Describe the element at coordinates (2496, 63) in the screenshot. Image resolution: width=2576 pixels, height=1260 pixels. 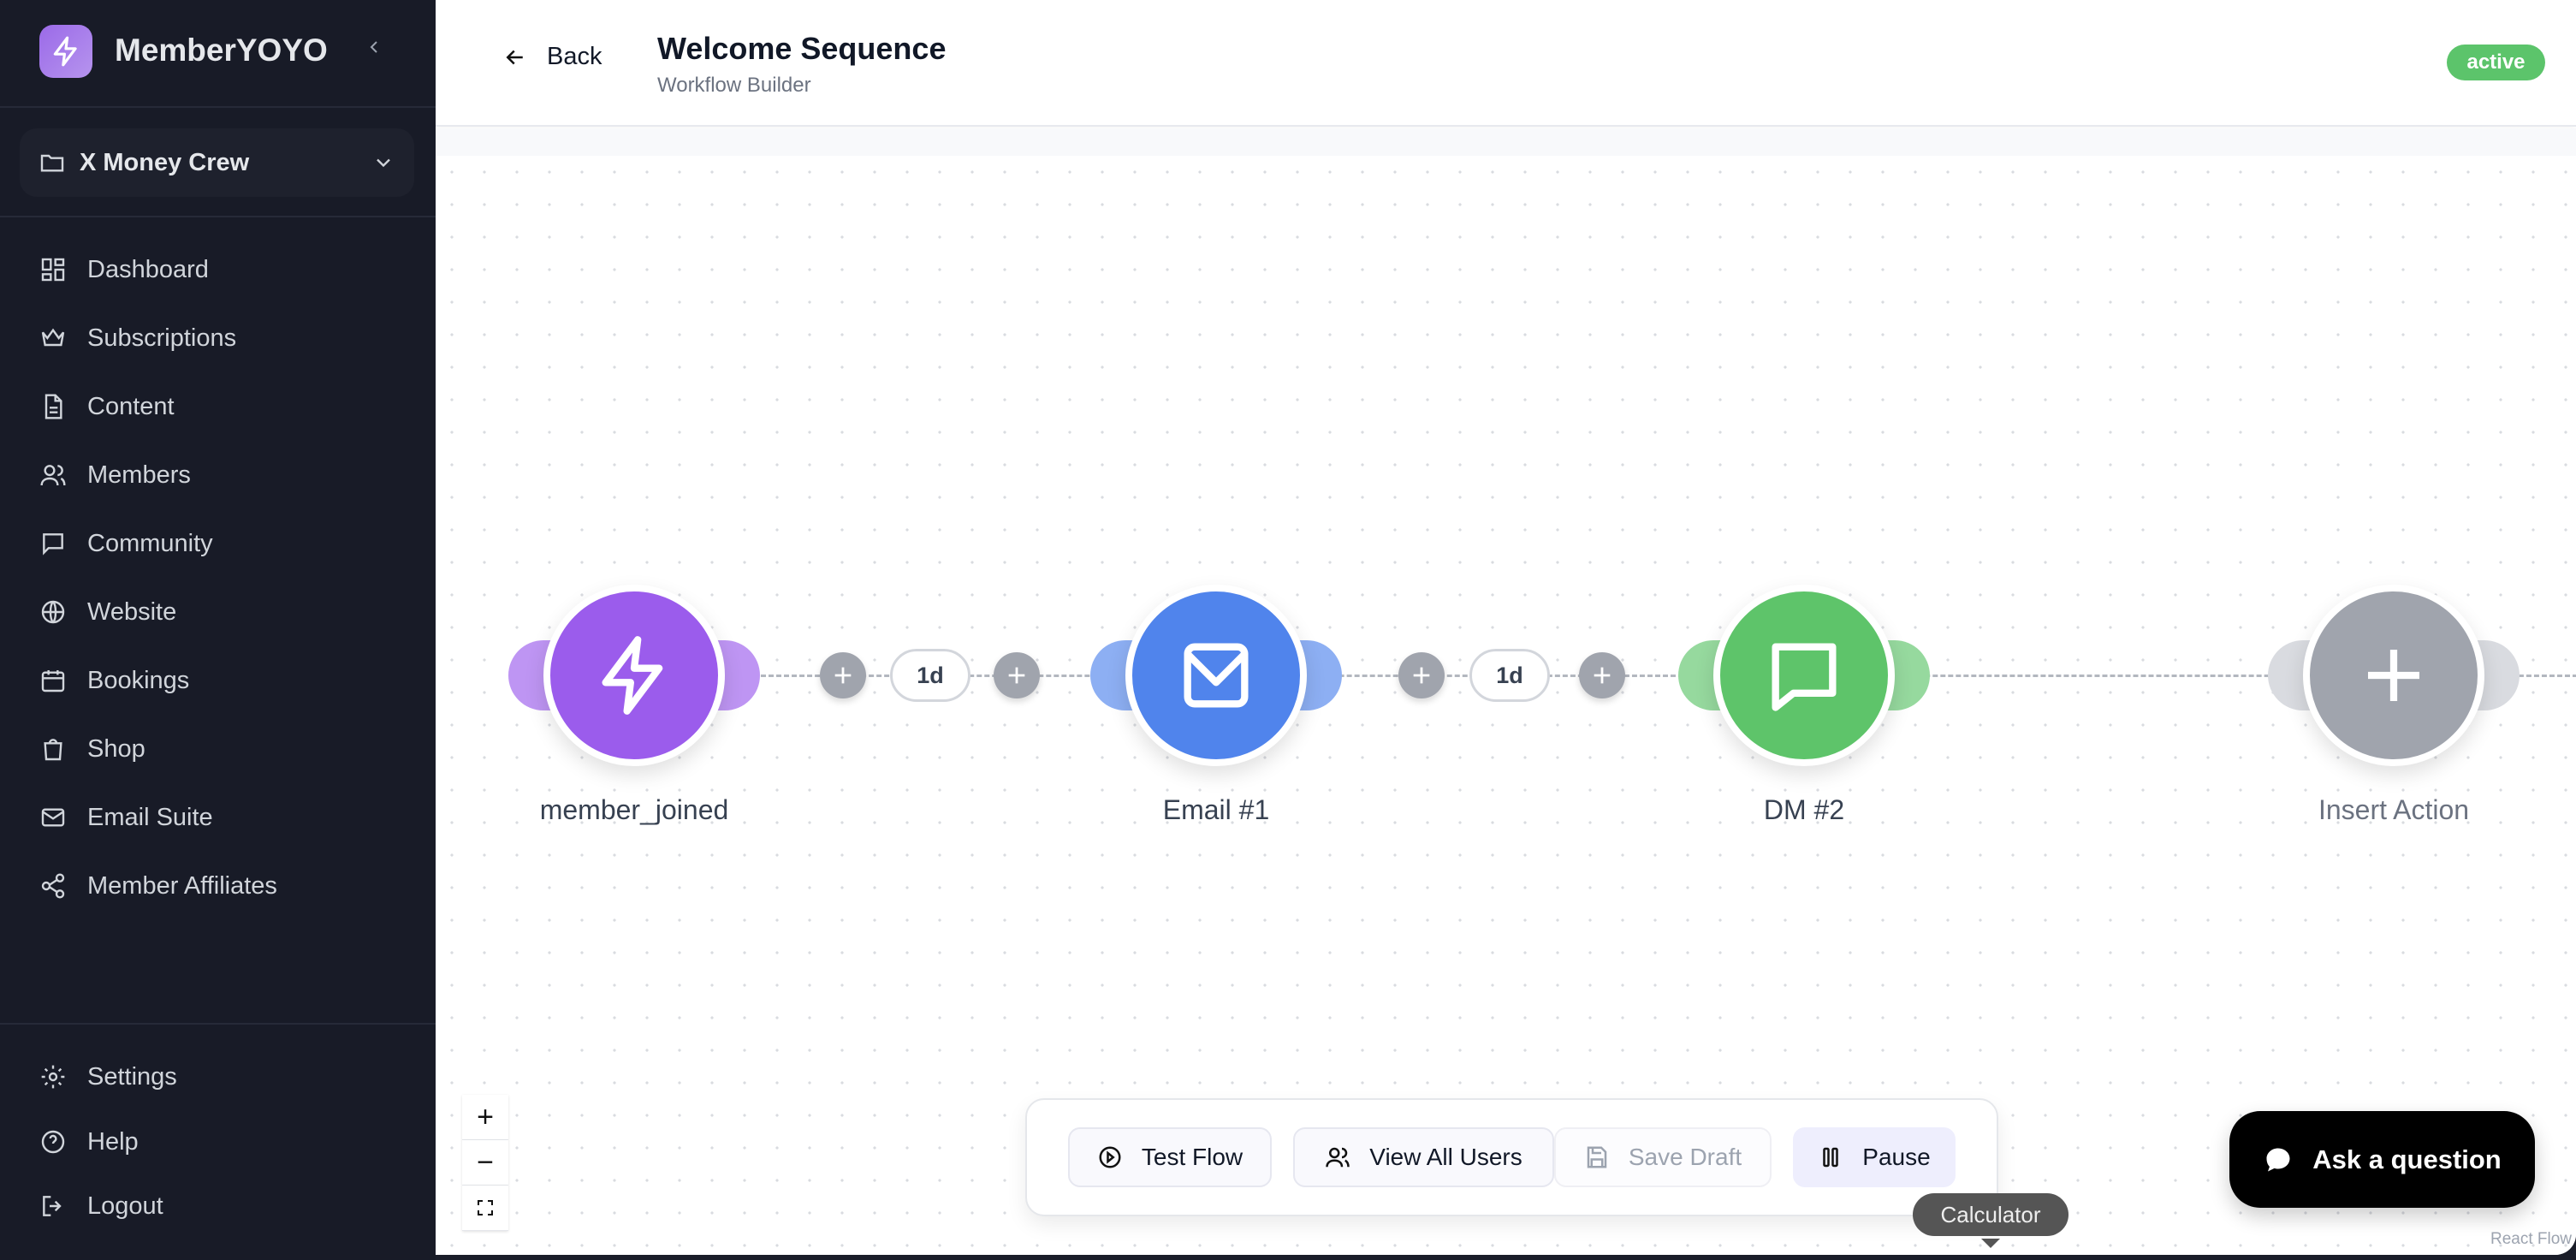
I see `status-badge: active` at that location.